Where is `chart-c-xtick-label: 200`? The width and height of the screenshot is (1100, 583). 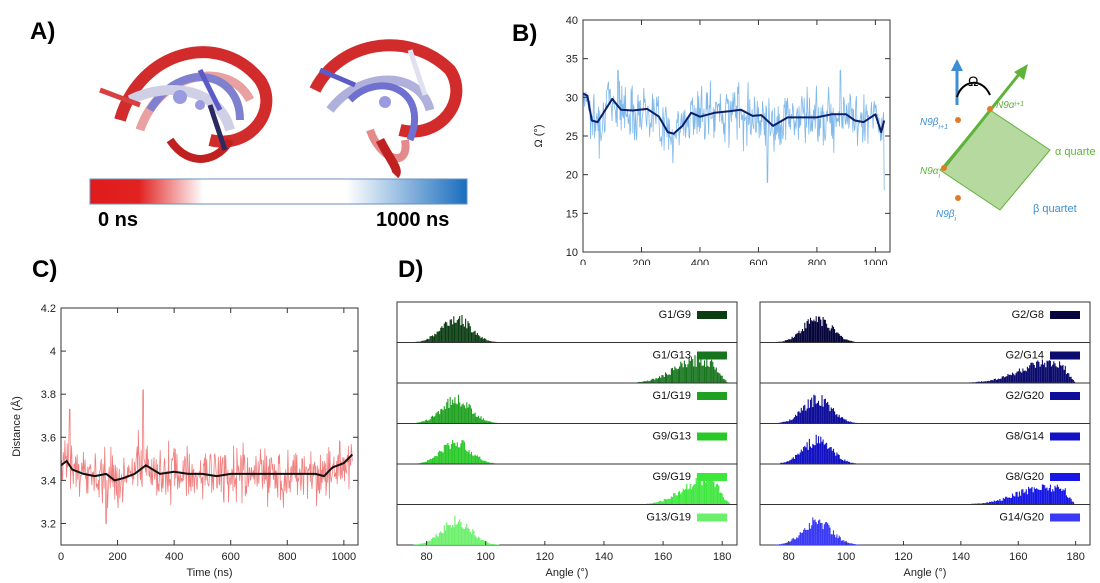 chart-c-xtick-label: 200 is located at coordinates (117, 557).